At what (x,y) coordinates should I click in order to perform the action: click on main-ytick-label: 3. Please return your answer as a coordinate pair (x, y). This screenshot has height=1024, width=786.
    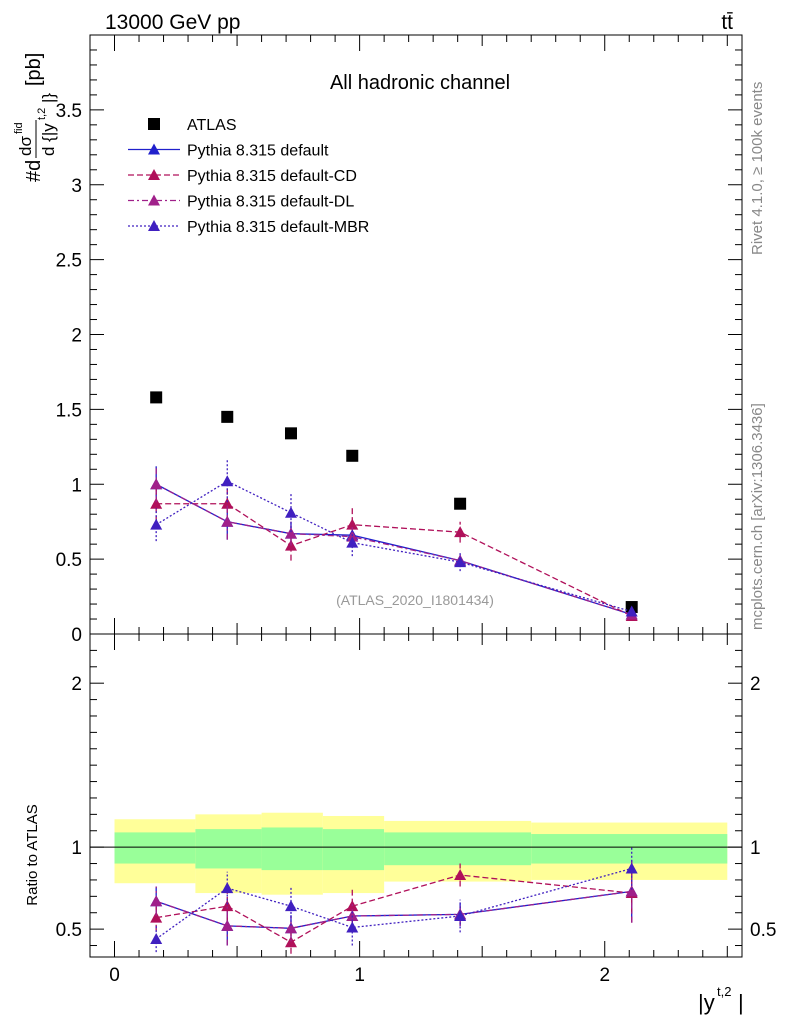
    Looking at the image, I should click on (76, 186).